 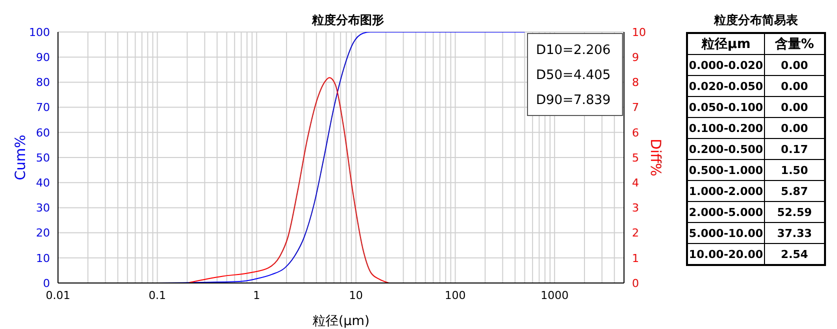 What do you see at coordinates (554, 295) in the screenshot?
I see `x-tick-label: 1000` at bounding box center [554, 295].